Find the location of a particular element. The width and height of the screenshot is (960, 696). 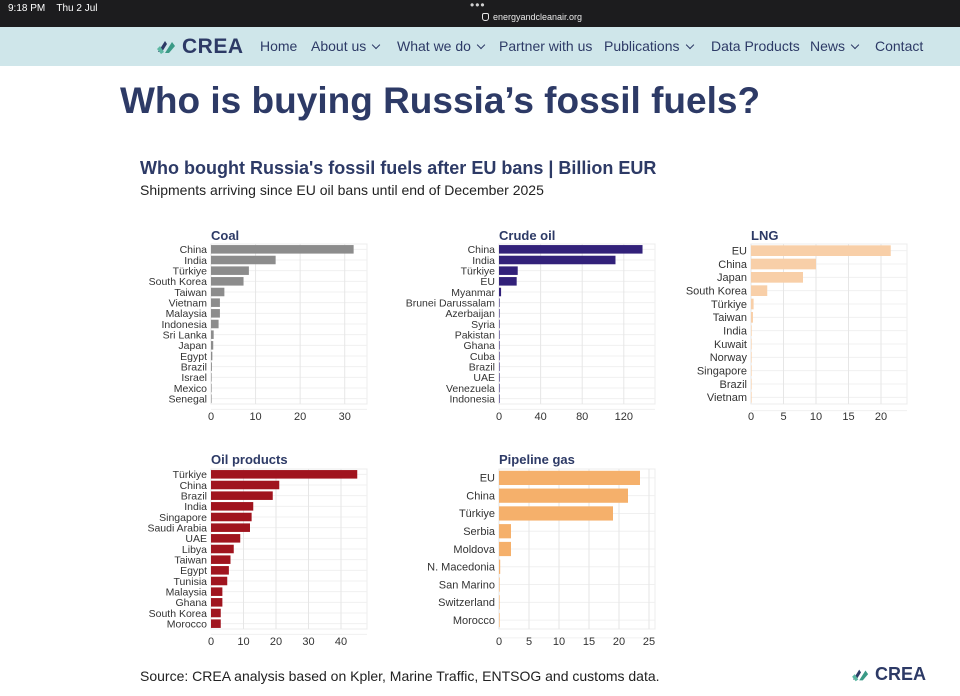

category-label: Egypt is located at coordinates (193, 571).